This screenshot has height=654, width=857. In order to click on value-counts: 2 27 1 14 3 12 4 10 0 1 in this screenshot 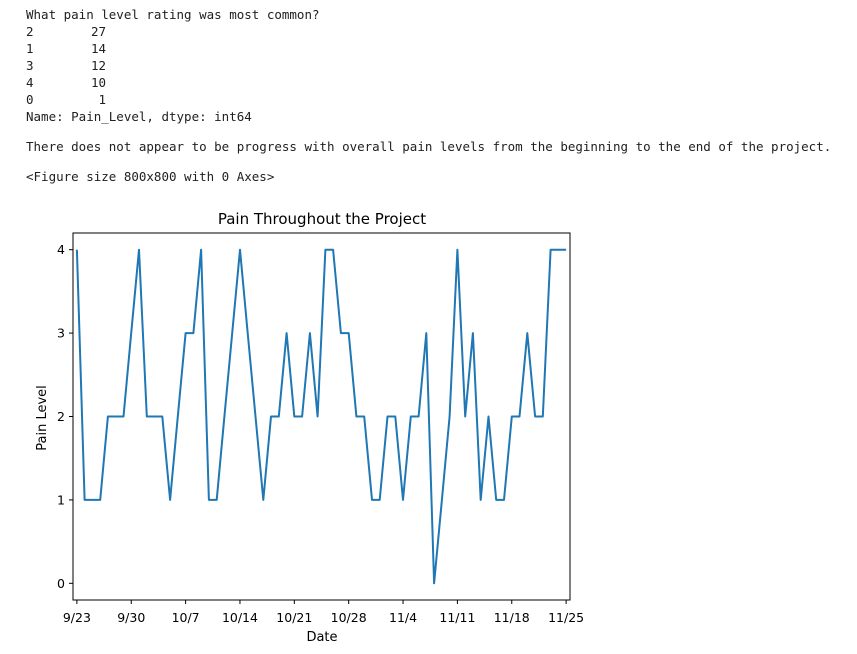, I will do `click(428, 65)`.